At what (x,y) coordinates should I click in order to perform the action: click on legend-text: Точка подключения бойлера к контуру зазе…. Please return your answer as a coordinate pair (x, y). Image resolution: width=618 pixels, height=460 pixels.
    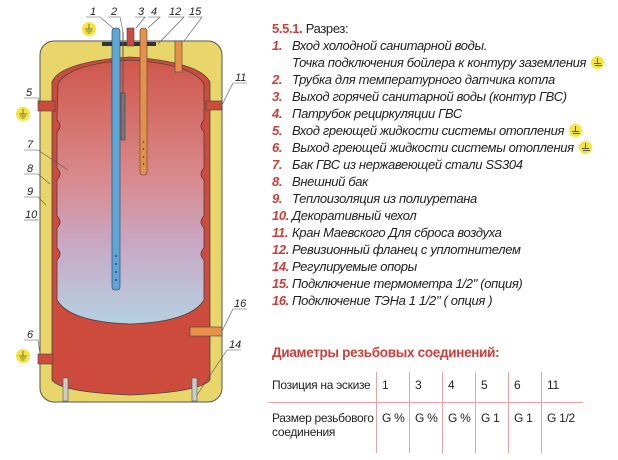
    Looking at the image, I should click on (439, 62).